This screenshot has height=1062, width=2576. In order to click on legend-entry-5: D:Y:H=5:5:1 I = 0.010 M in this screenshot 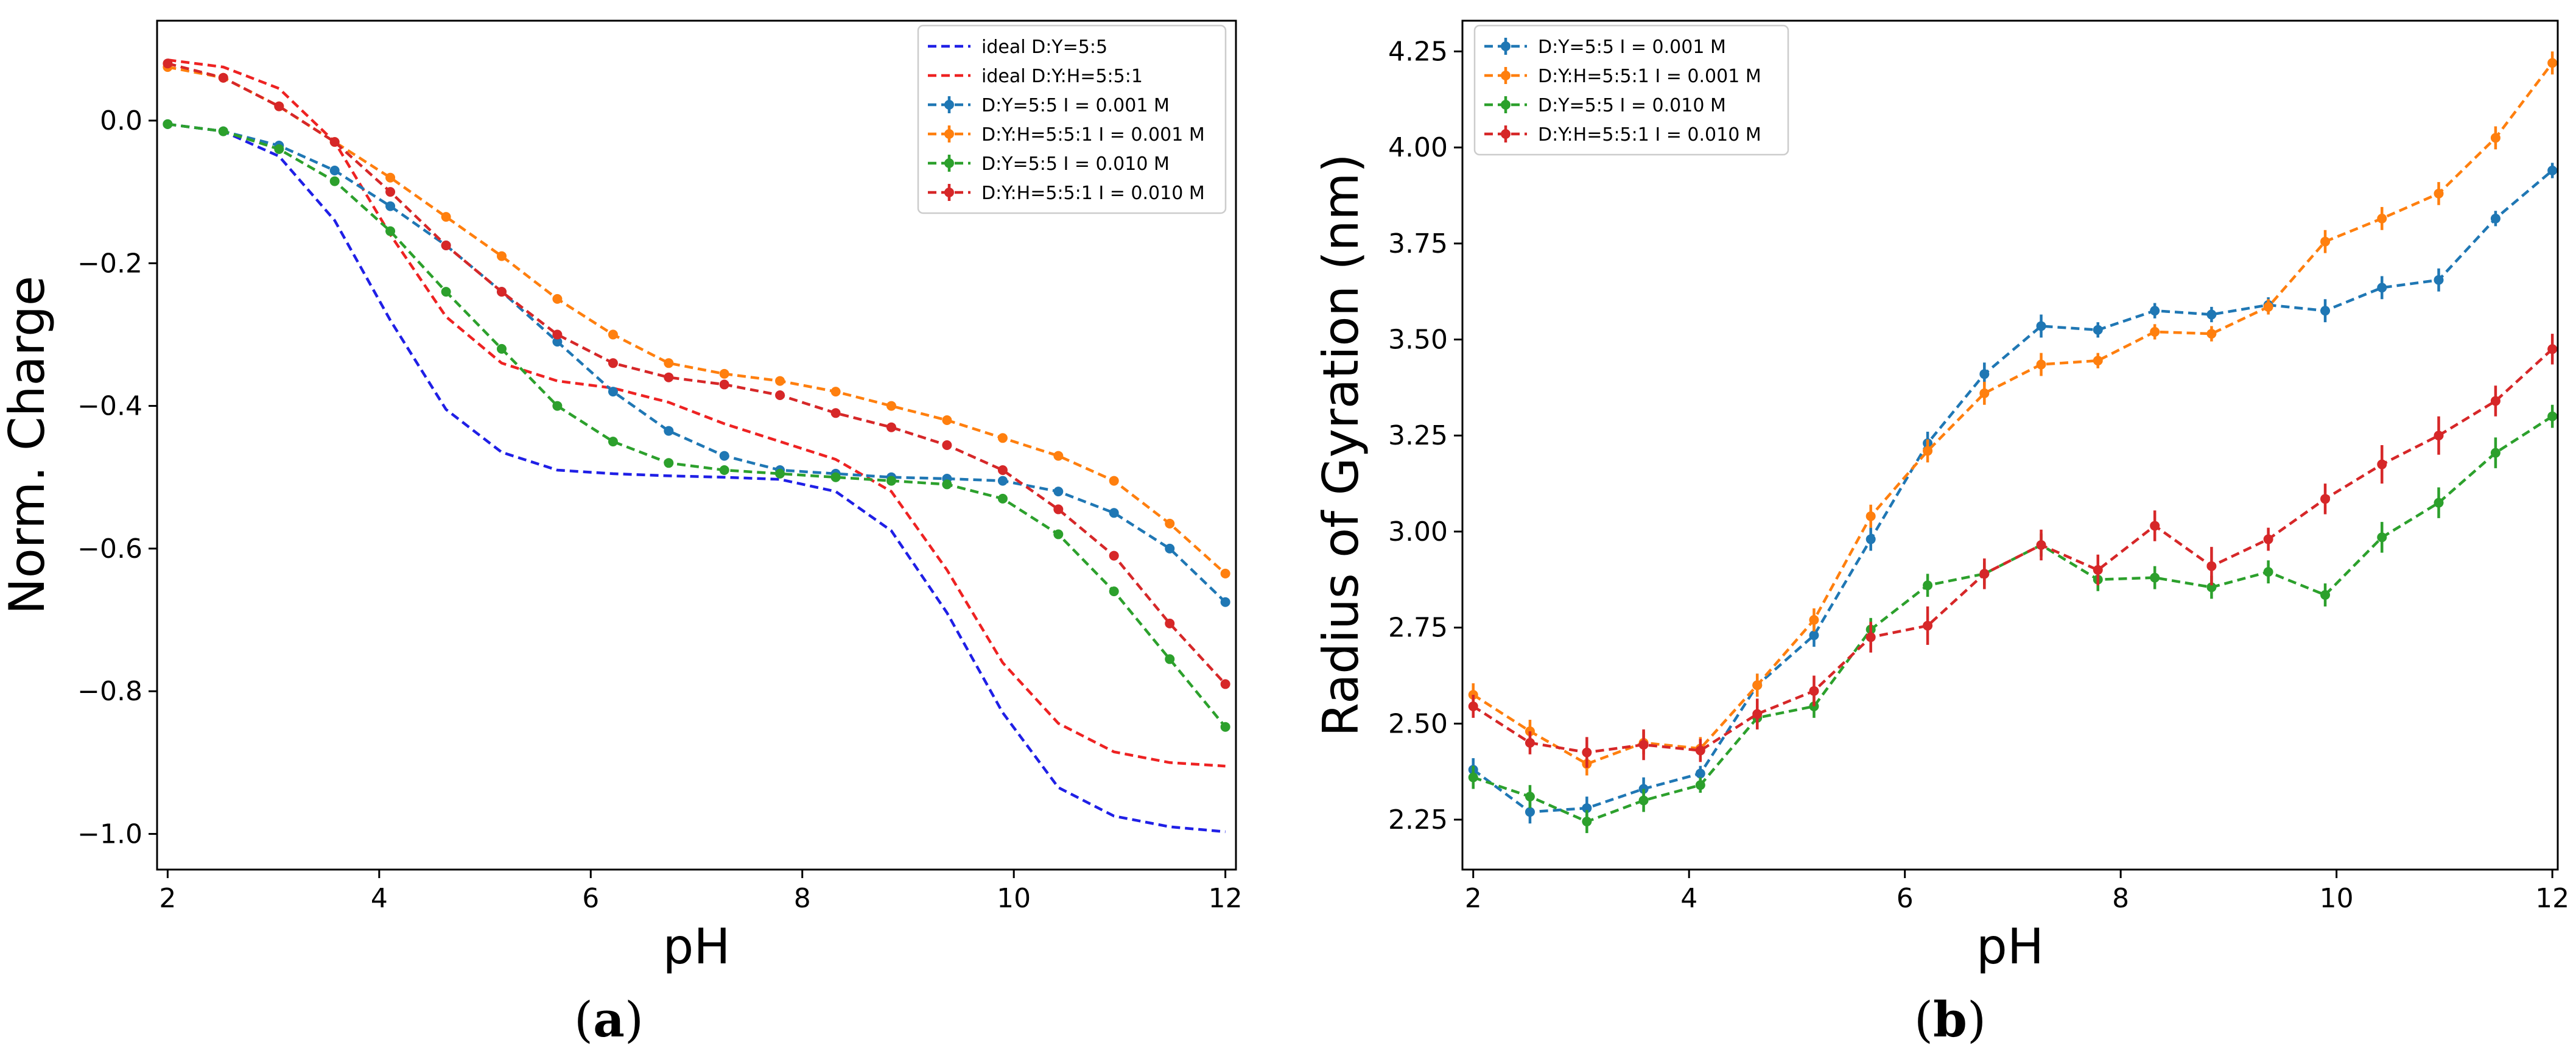, I will do `click(1066, 194)`.